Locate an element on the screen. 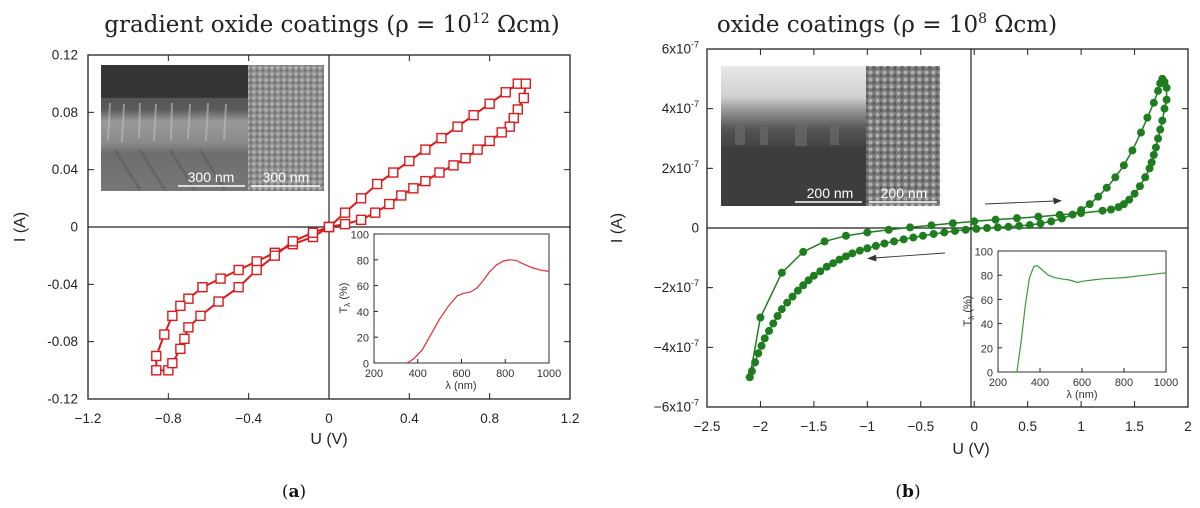 The image size is (1200, 508). y-tick-label: -0.12 is located at coordinates (62, 399).